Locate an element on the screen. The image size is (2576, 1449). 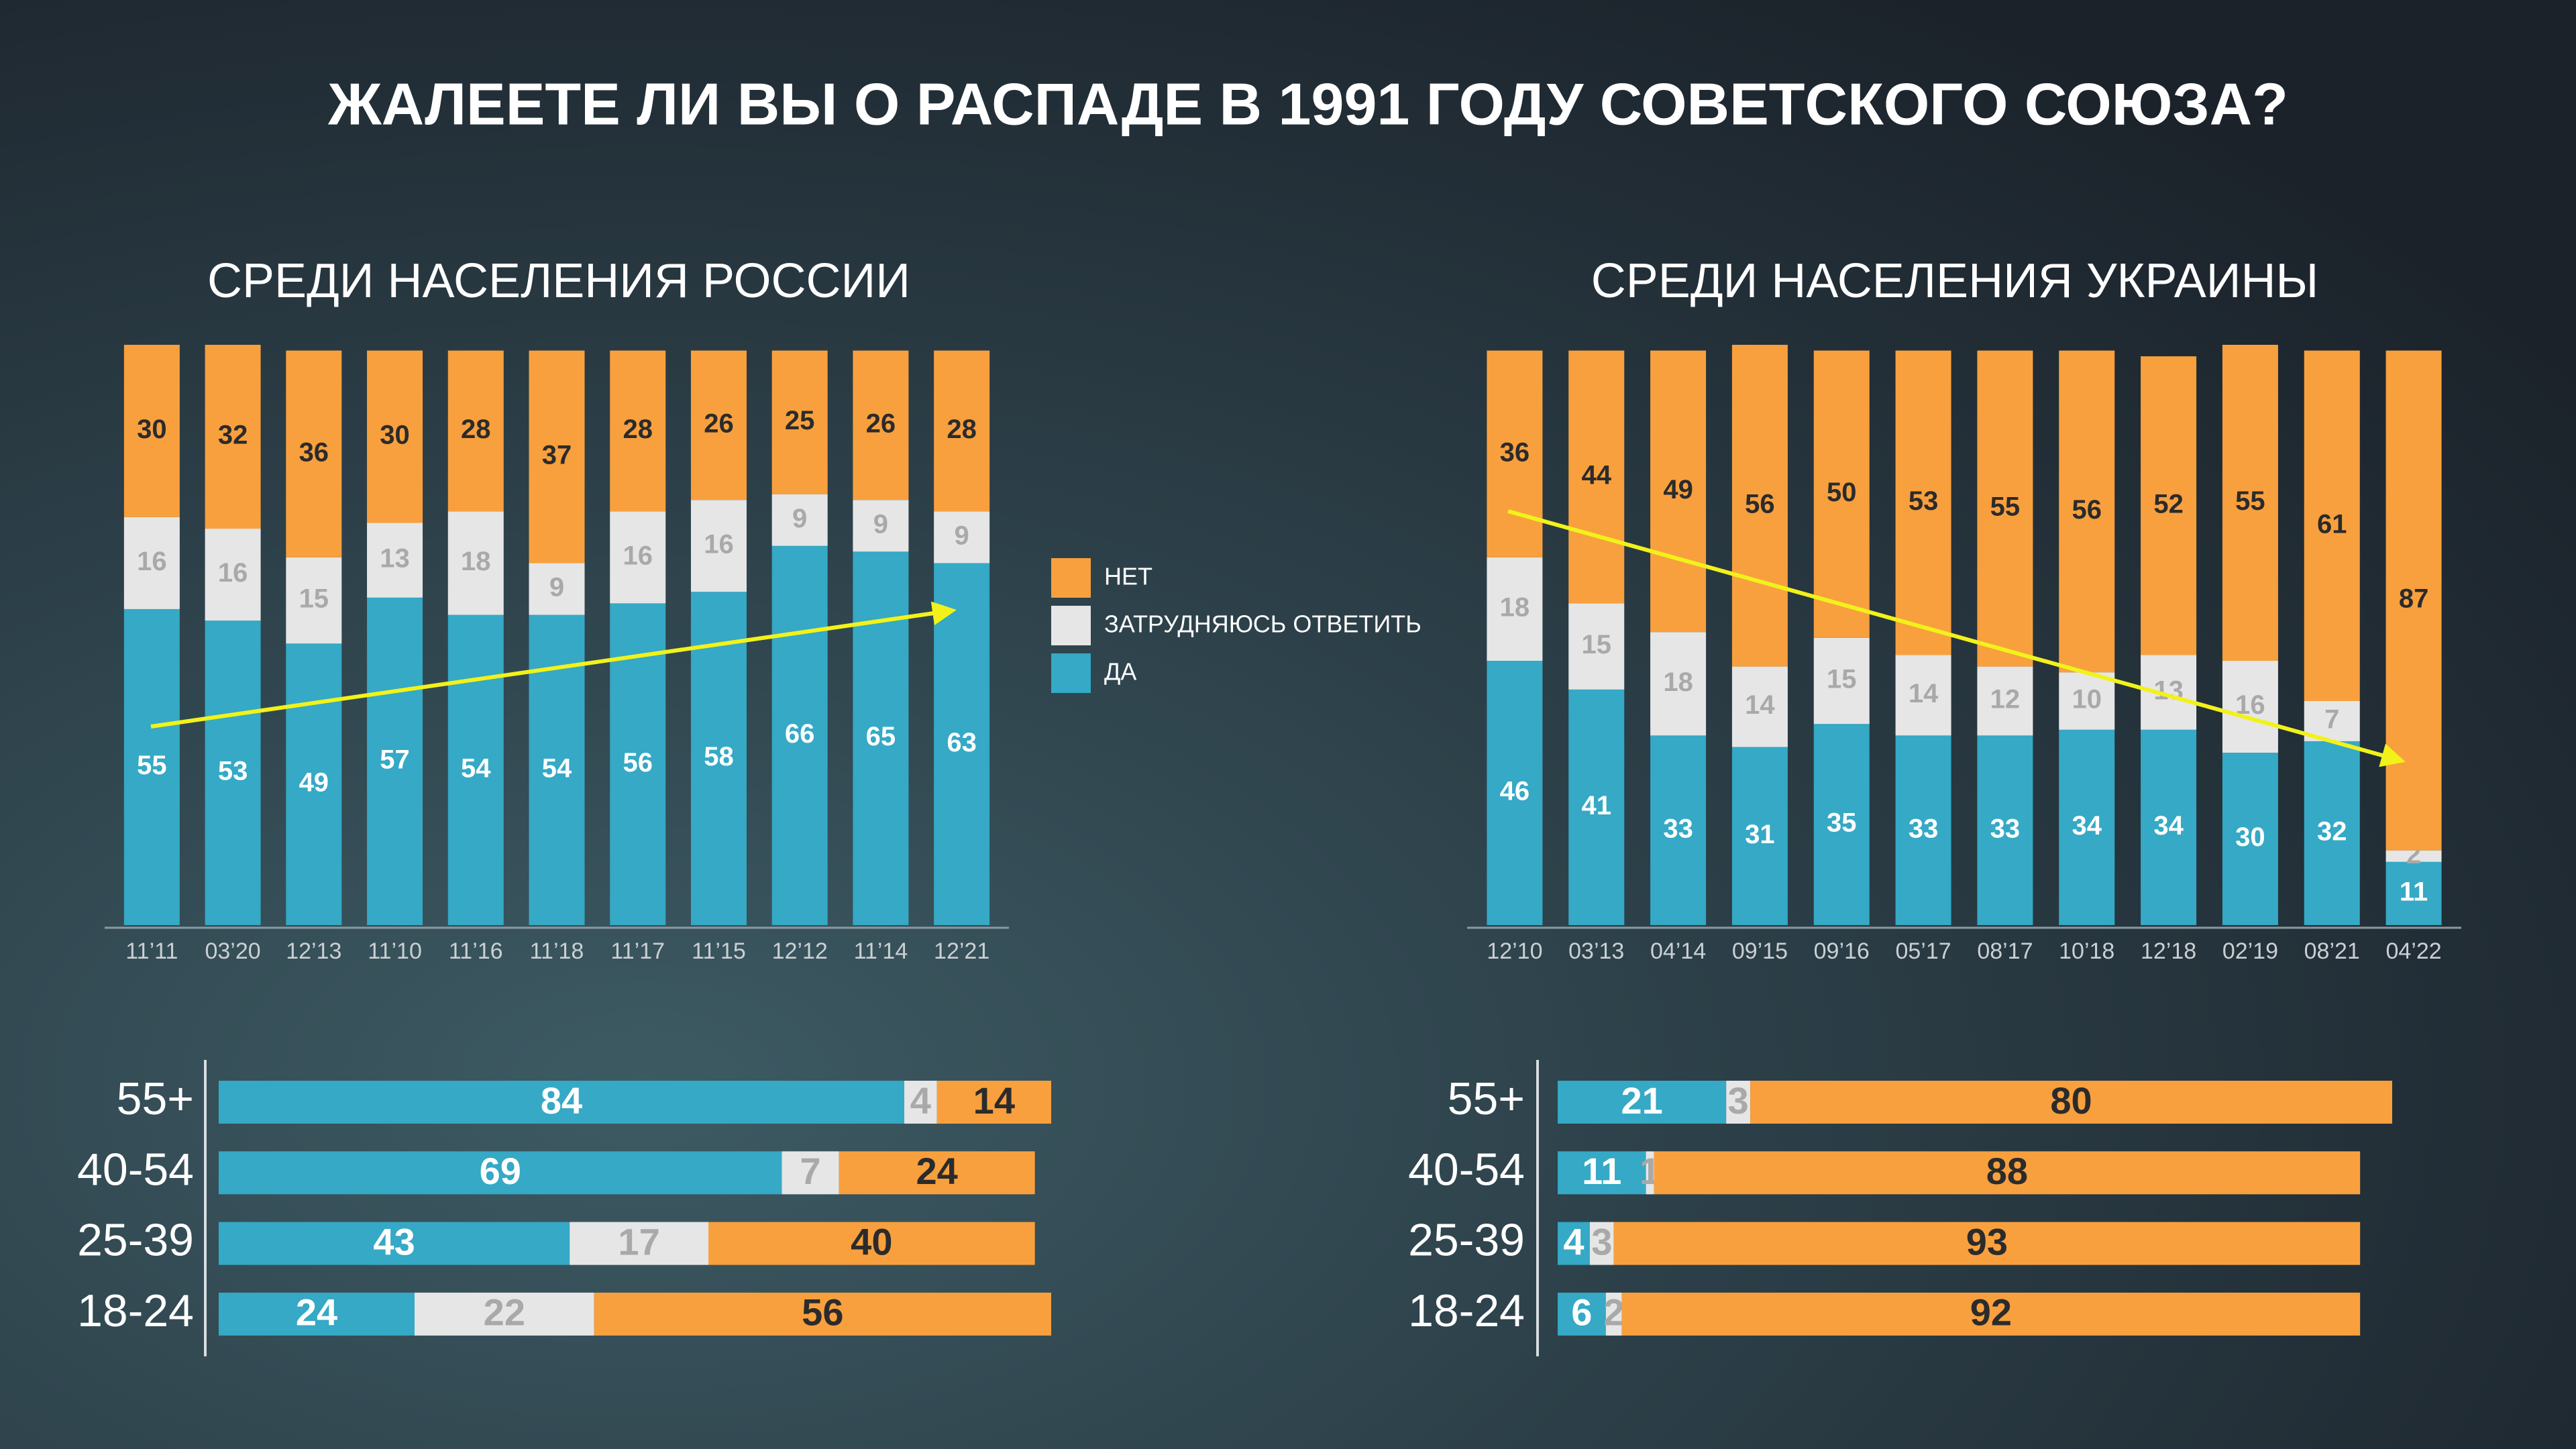
value-label: 69 is located at coordinates (500, 1171).